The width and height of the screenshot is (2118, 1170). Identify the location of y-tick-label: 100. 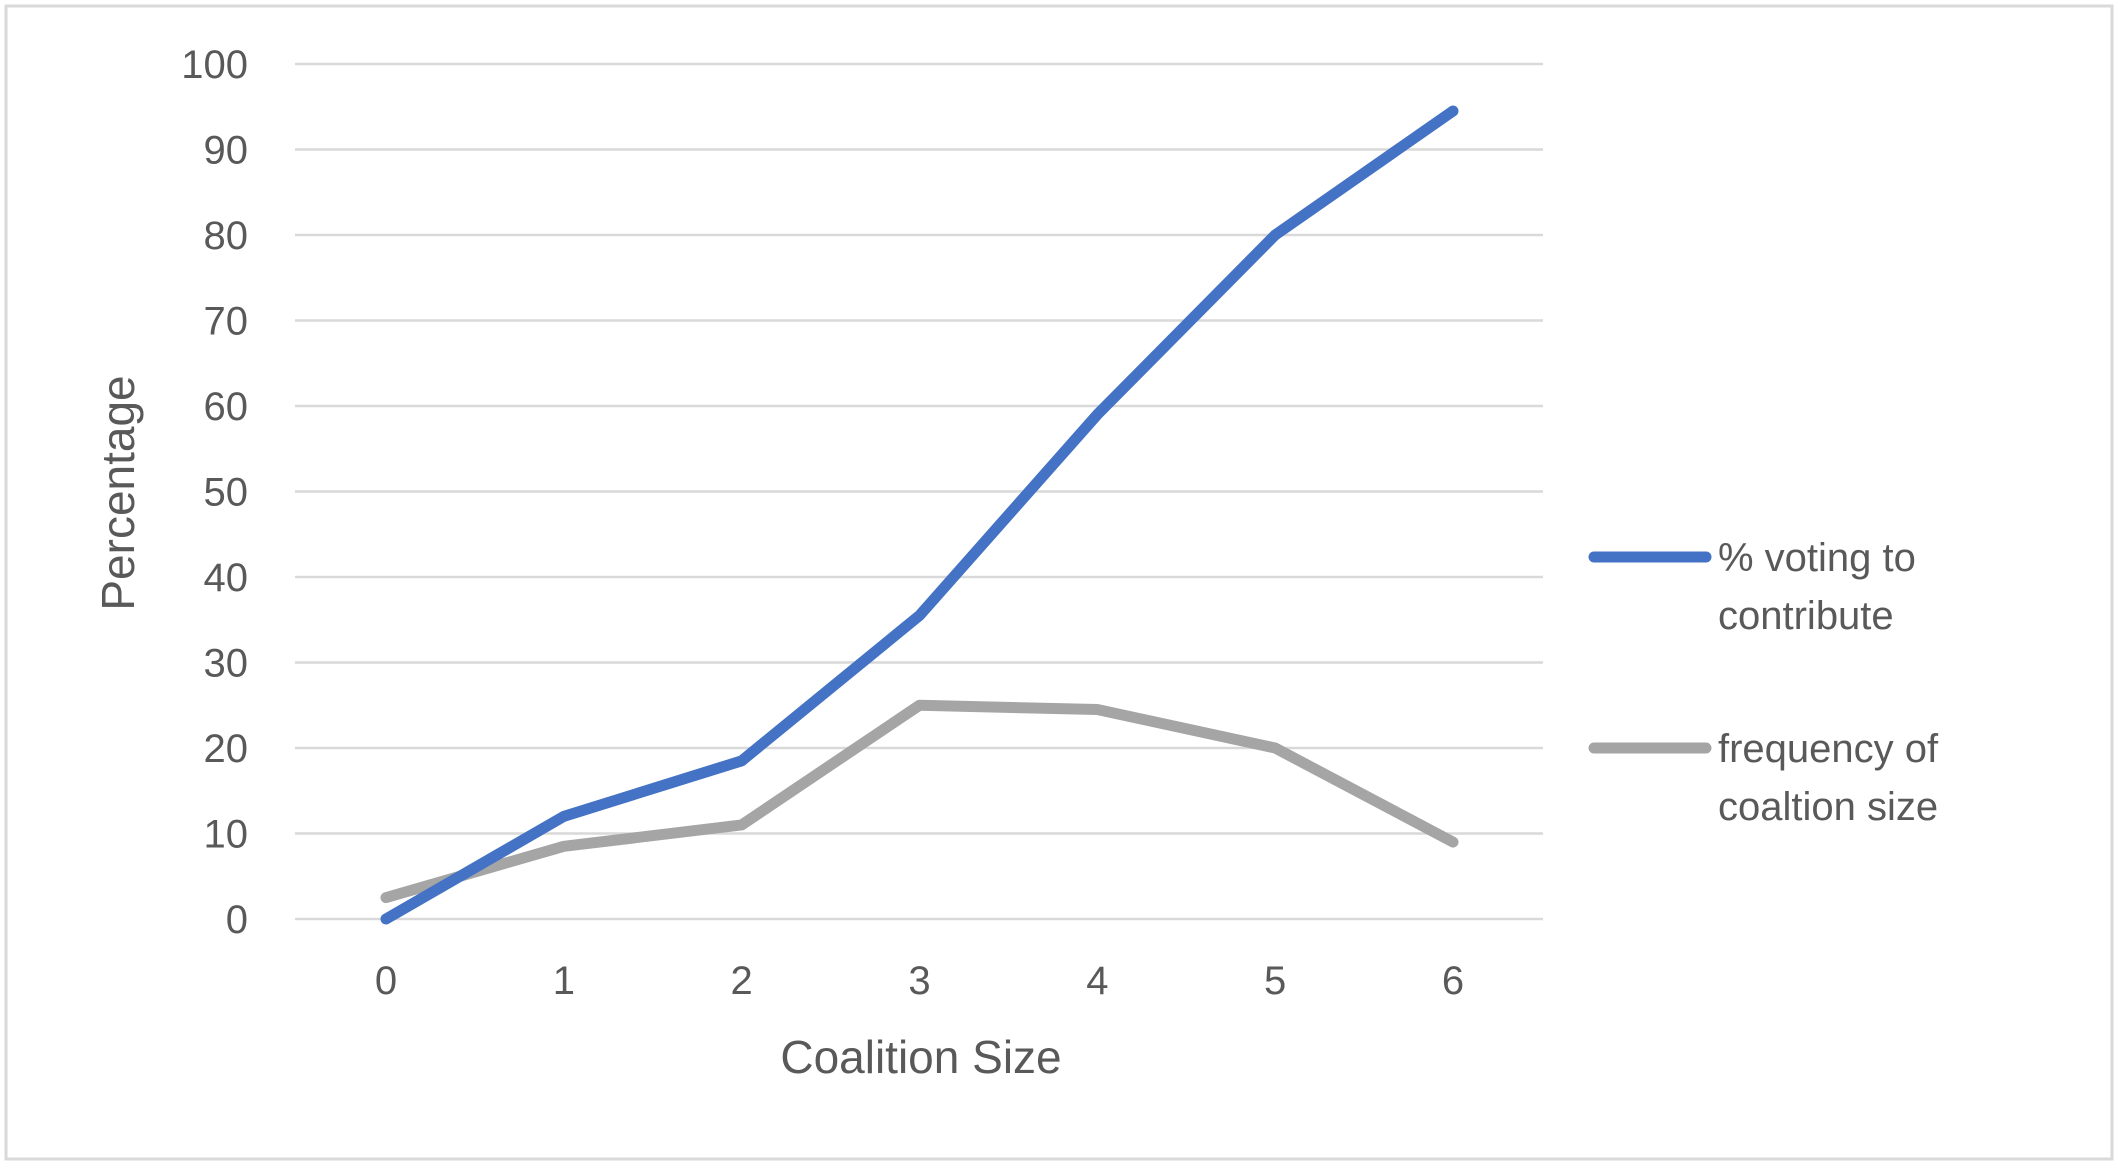
(214, 65).